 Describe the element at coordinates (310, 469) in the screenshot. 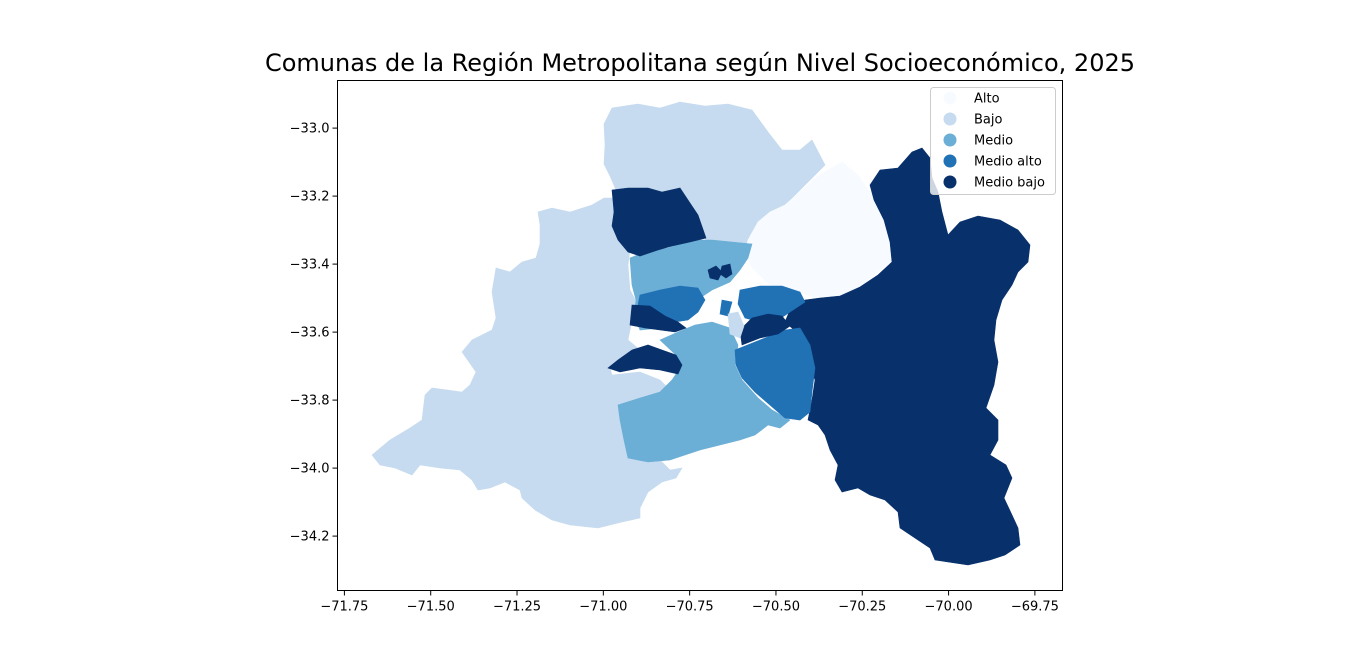

I see `y-tick-label: −34.0` at that location.